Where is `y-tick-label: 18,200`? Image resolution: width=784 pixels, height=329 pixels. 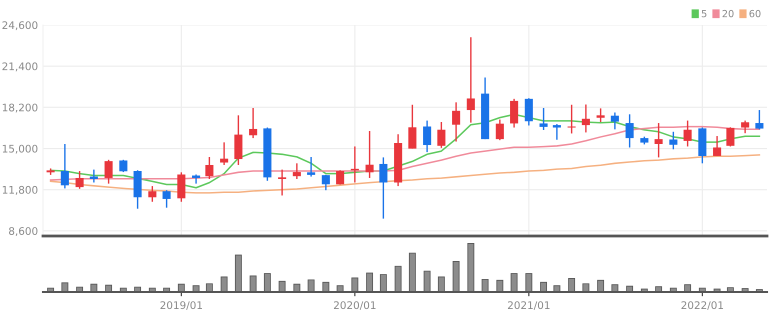
y-tick-label: 18,200 is located at coordinates (20, 108).